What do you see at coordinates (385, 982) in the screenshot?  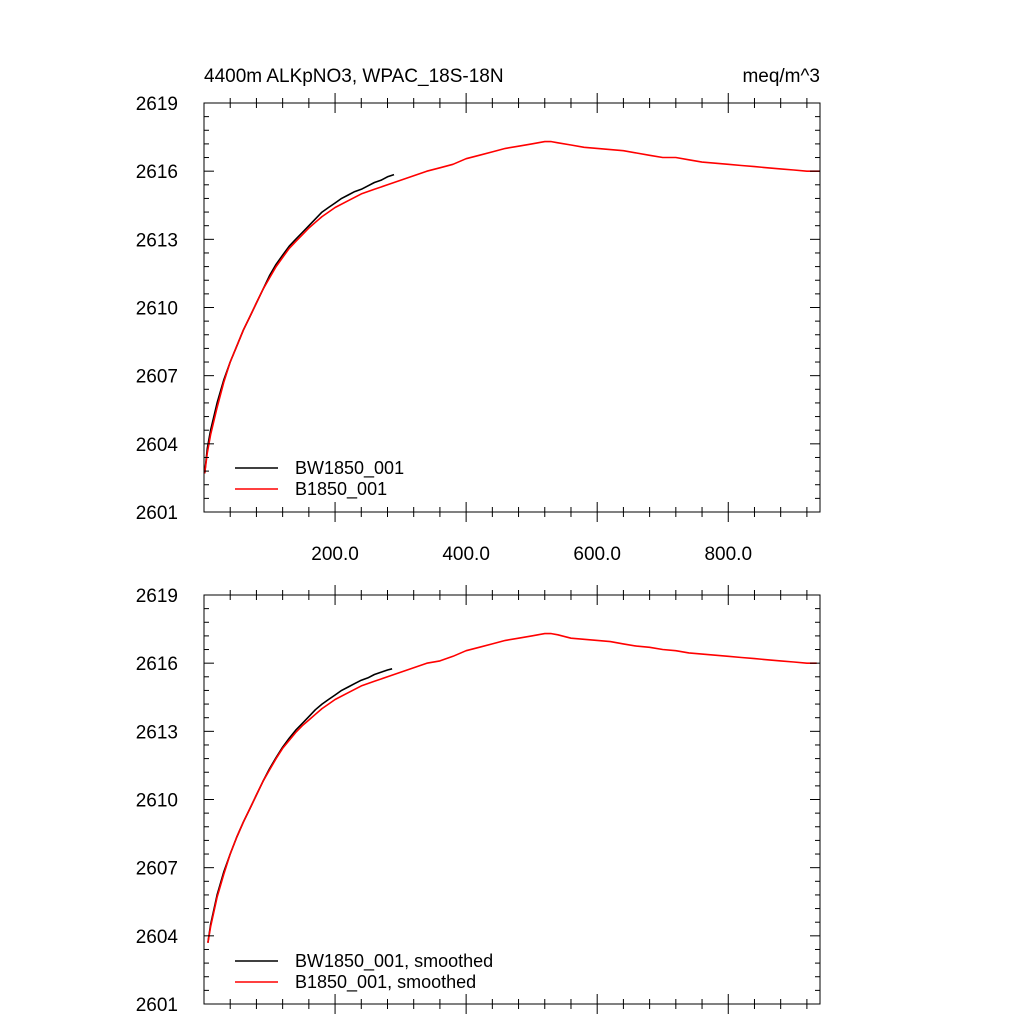 I see `legend-label: B1850_001, smoothed` at bounding box center [385, 982].